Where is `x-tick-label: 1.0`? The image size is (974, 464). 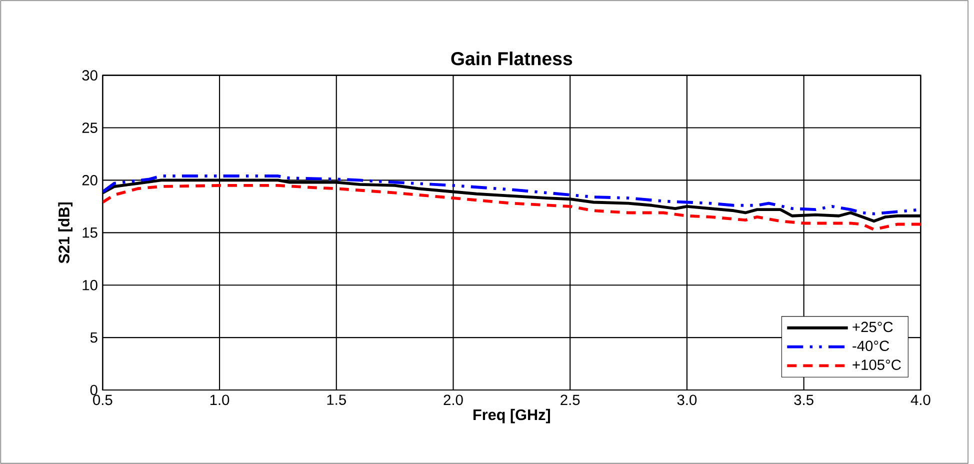 x-tick-label: 1.0 is located at coordinates (220, 400).